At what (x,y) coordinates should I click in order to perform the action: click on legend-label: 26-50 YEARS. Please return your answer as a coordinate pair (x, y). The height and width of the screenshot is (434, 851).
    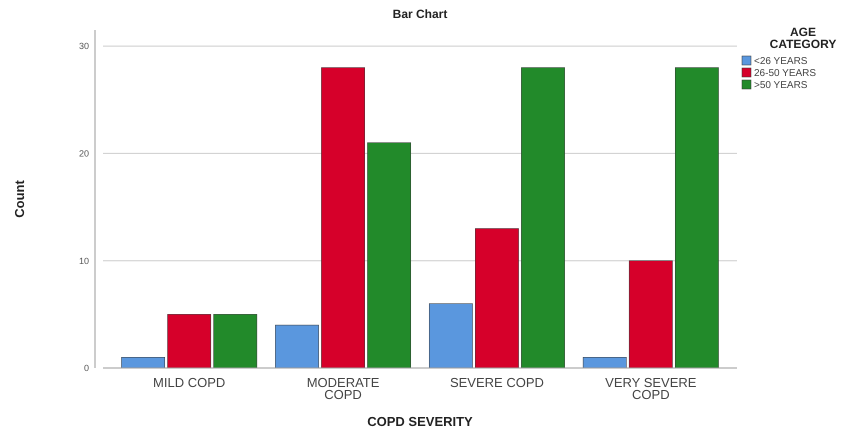
    Looking at the image, I should click on (785, 73).